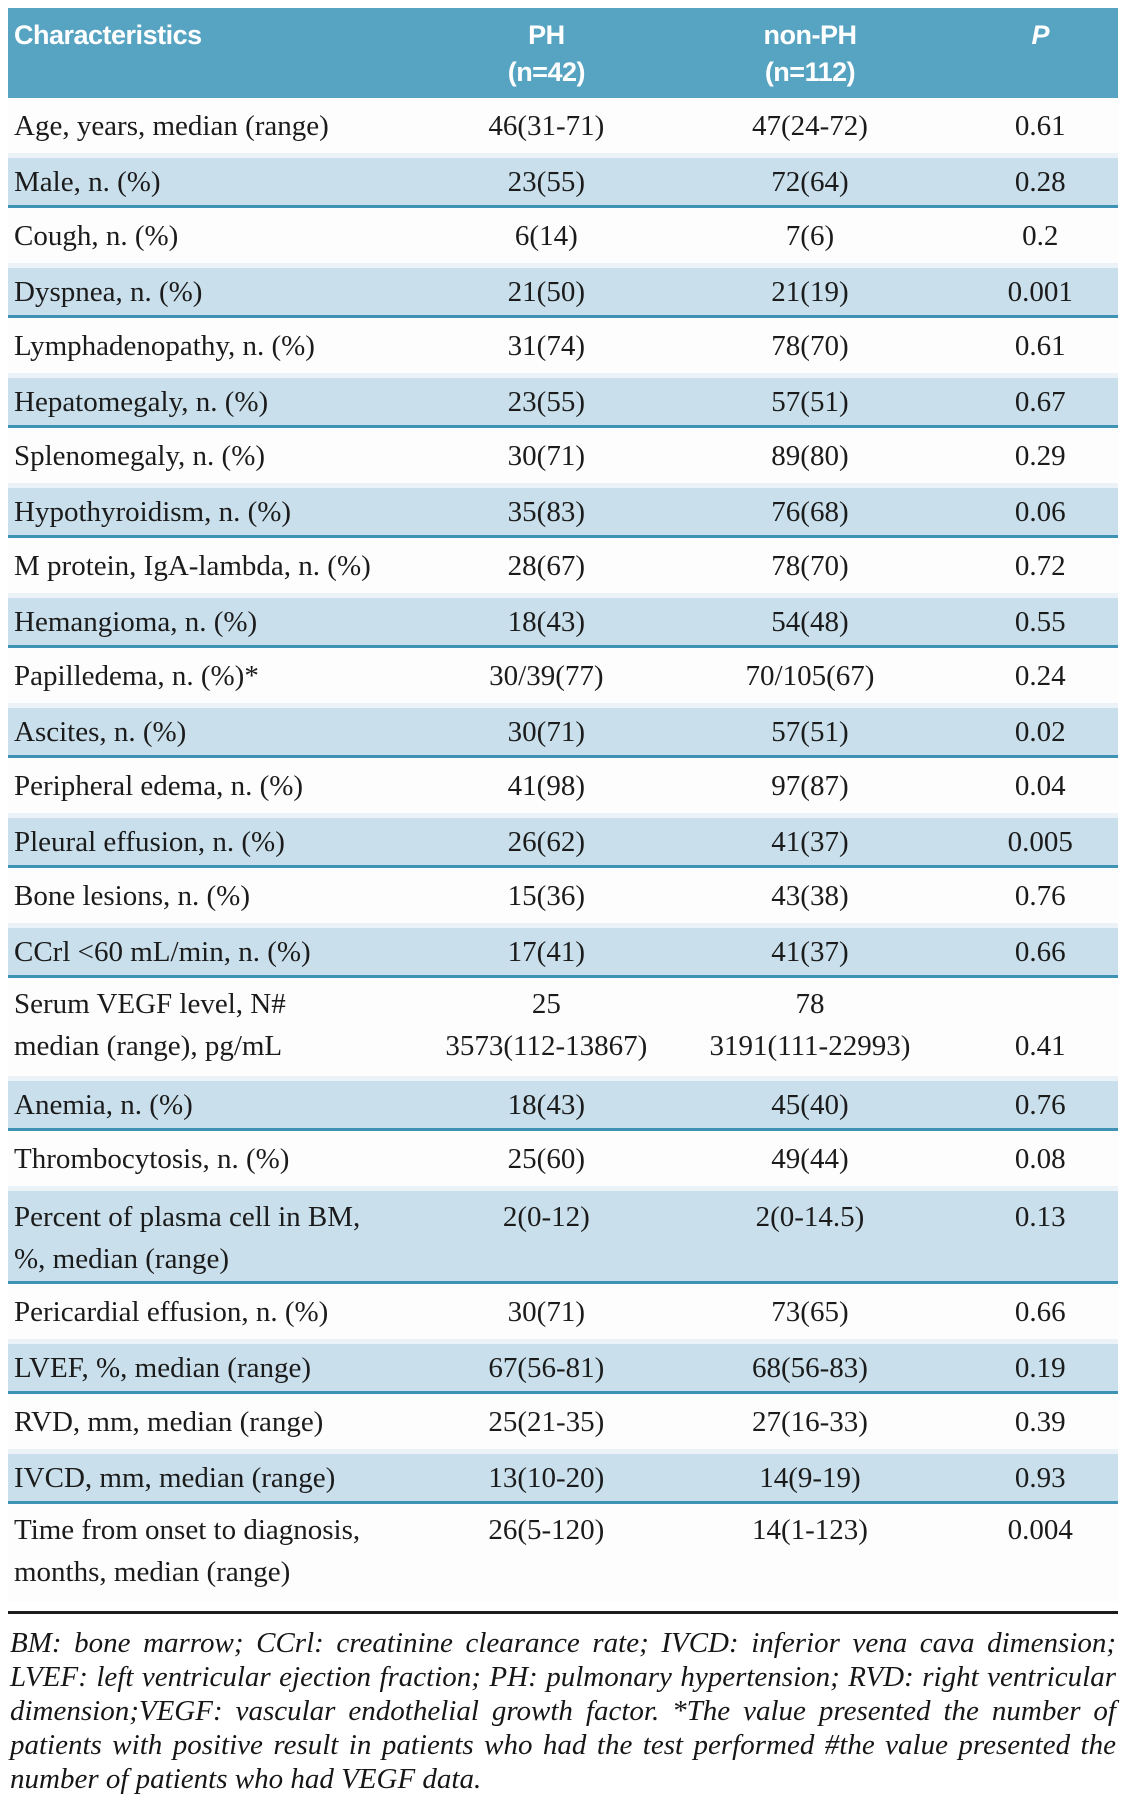 The image size is (1126, 1800). Describe the element at coordinates (159, 785) in the screenshot. I see `row-label-cell-line: Peripheral edema, n. (%)` at that location.